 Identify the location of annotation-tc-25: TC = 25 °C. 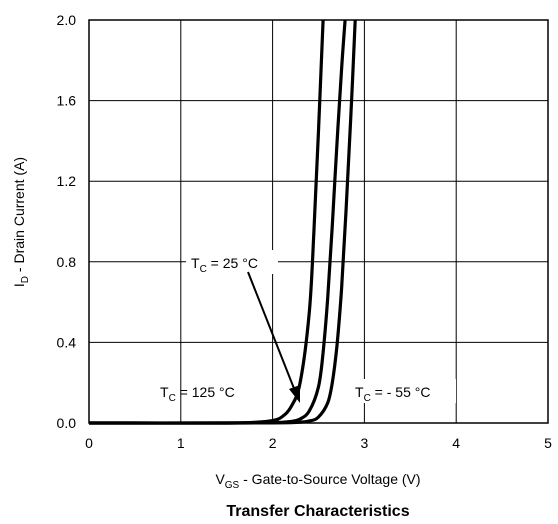
(243, 326).